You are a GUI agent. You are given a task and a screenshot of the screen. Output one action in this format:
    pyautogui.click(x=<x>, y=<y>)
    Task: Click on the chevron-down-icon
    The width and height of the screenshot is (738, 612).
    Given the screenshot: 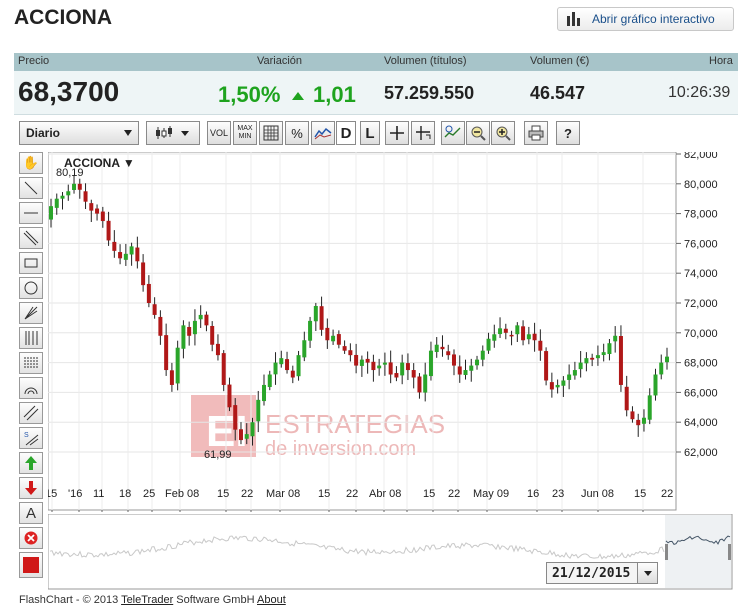 What is the action you would take?
    pyautogui.click(x=647, y=573)
    